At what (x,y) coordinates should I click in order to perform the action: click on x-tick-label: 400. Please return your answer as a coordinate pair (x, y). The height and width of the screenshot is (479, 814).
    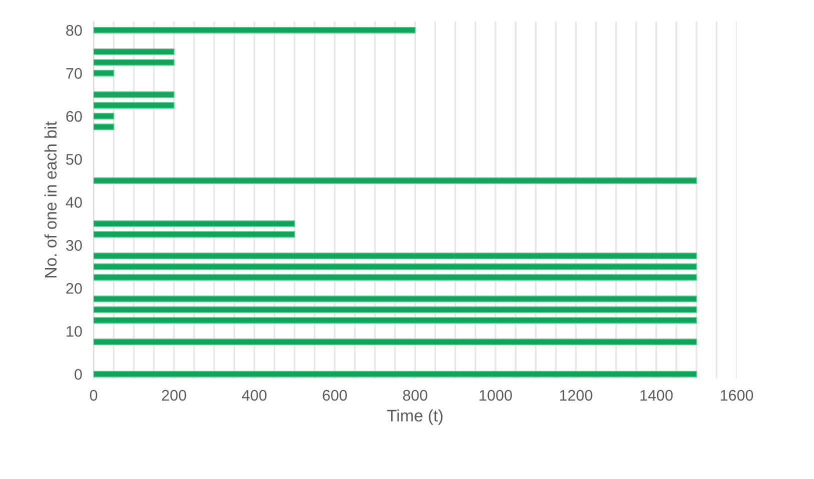
    Looking at the image, I should click on (254, 395).